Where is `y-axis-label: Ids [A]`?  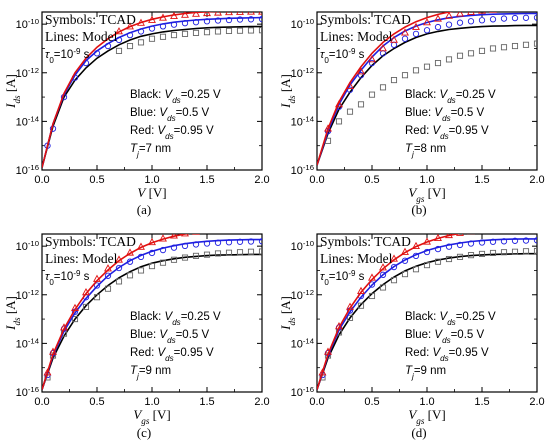 y-axis-label: Ids [A] is located at coordinates (12, 313).